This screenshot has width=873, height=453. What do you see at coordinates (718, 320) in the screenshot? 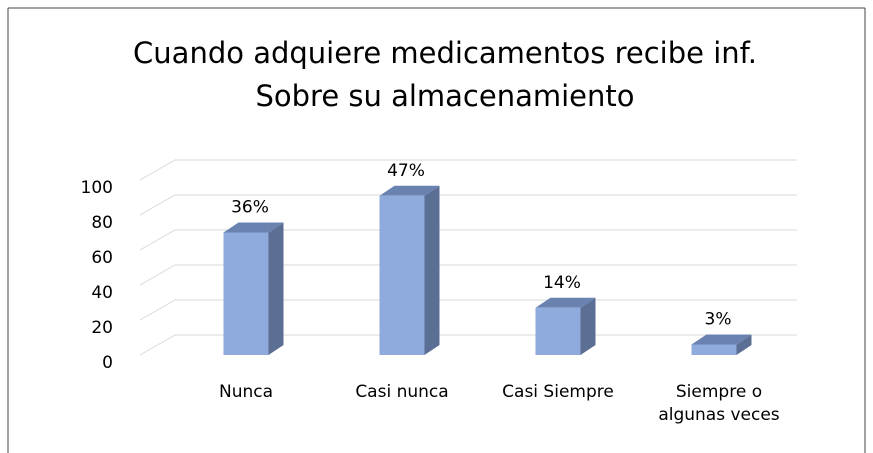
I see `data-label: 3%` at bounding box center [718, 320].